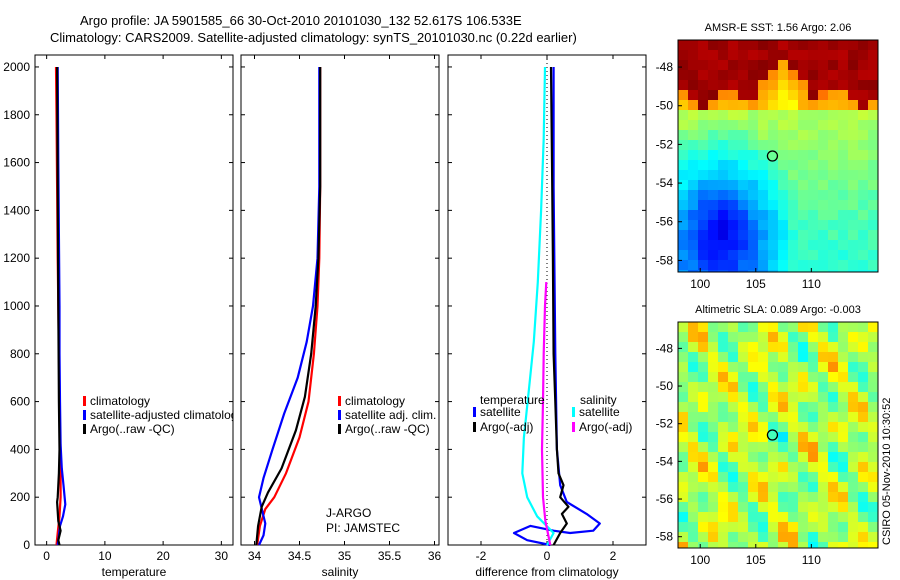 This screenshot has width=900, height=580. Describe the element at coordinates (20, 497) in the screenshot. I see `y-tick-label: 200` at that location.